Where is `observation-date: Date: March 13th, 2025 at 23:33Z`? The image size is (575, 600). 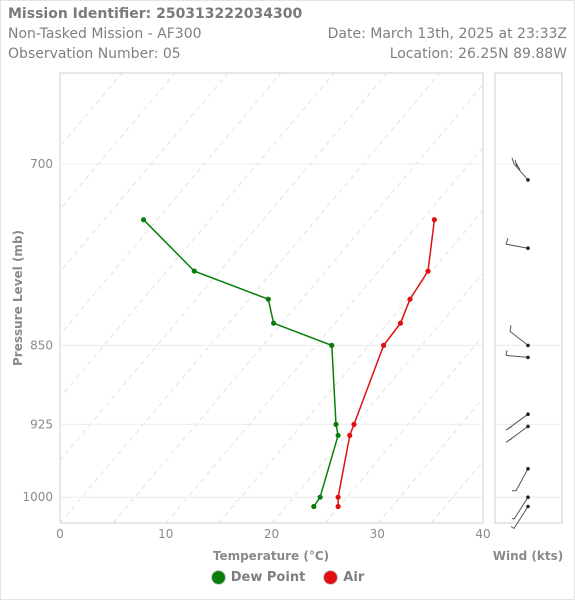 observation-date: Date: March 13th, 2025 at 23:33Z is located at coordinates (447, 34).